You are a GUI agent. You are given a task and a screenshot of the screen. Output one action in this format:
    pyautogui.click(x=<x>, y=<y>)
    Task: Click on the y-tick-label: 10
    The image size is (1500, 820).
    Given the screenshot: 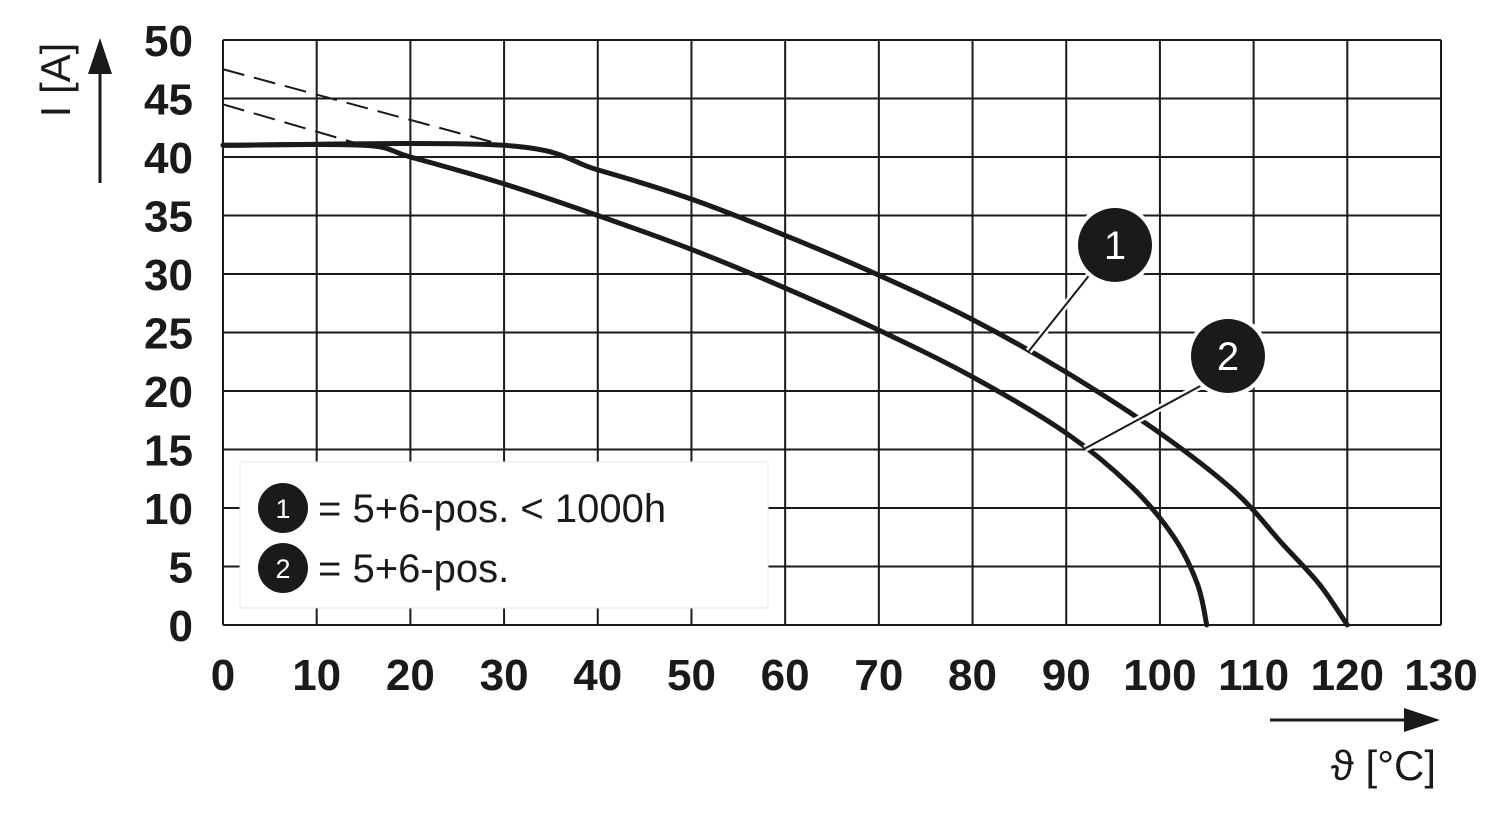 What is the action you would take?
    pyautogui.click(x=168, y=509)
    